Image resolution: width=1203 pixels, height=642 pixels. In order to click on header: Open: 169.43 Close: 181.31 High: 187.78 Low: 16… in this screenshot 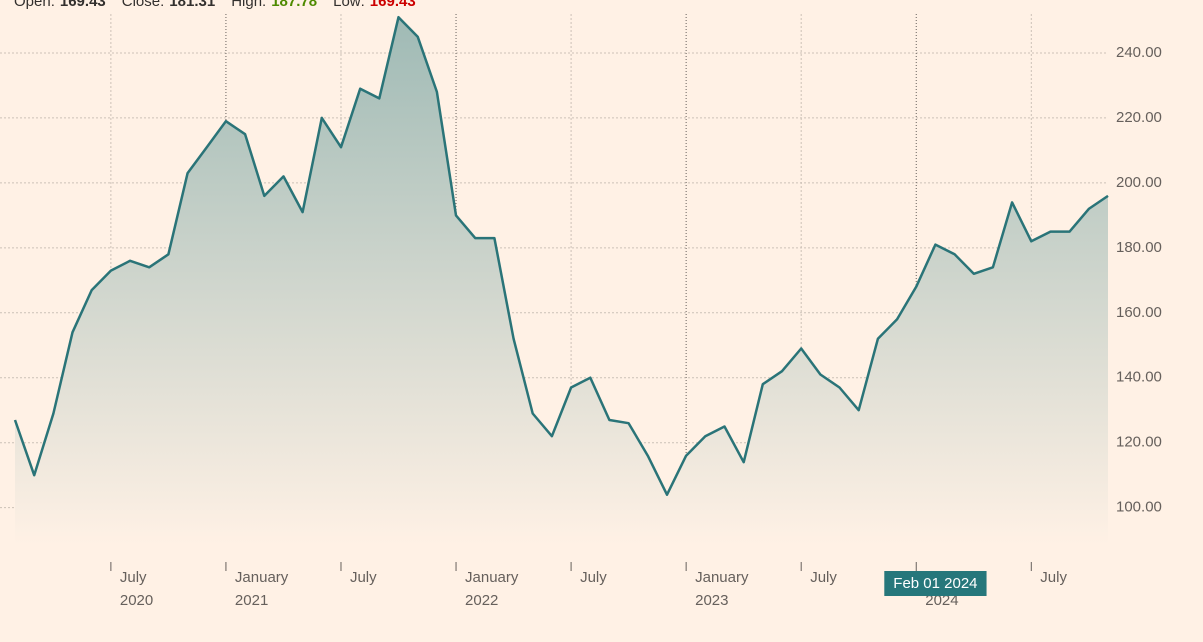, I will do `click(215, 5)`.